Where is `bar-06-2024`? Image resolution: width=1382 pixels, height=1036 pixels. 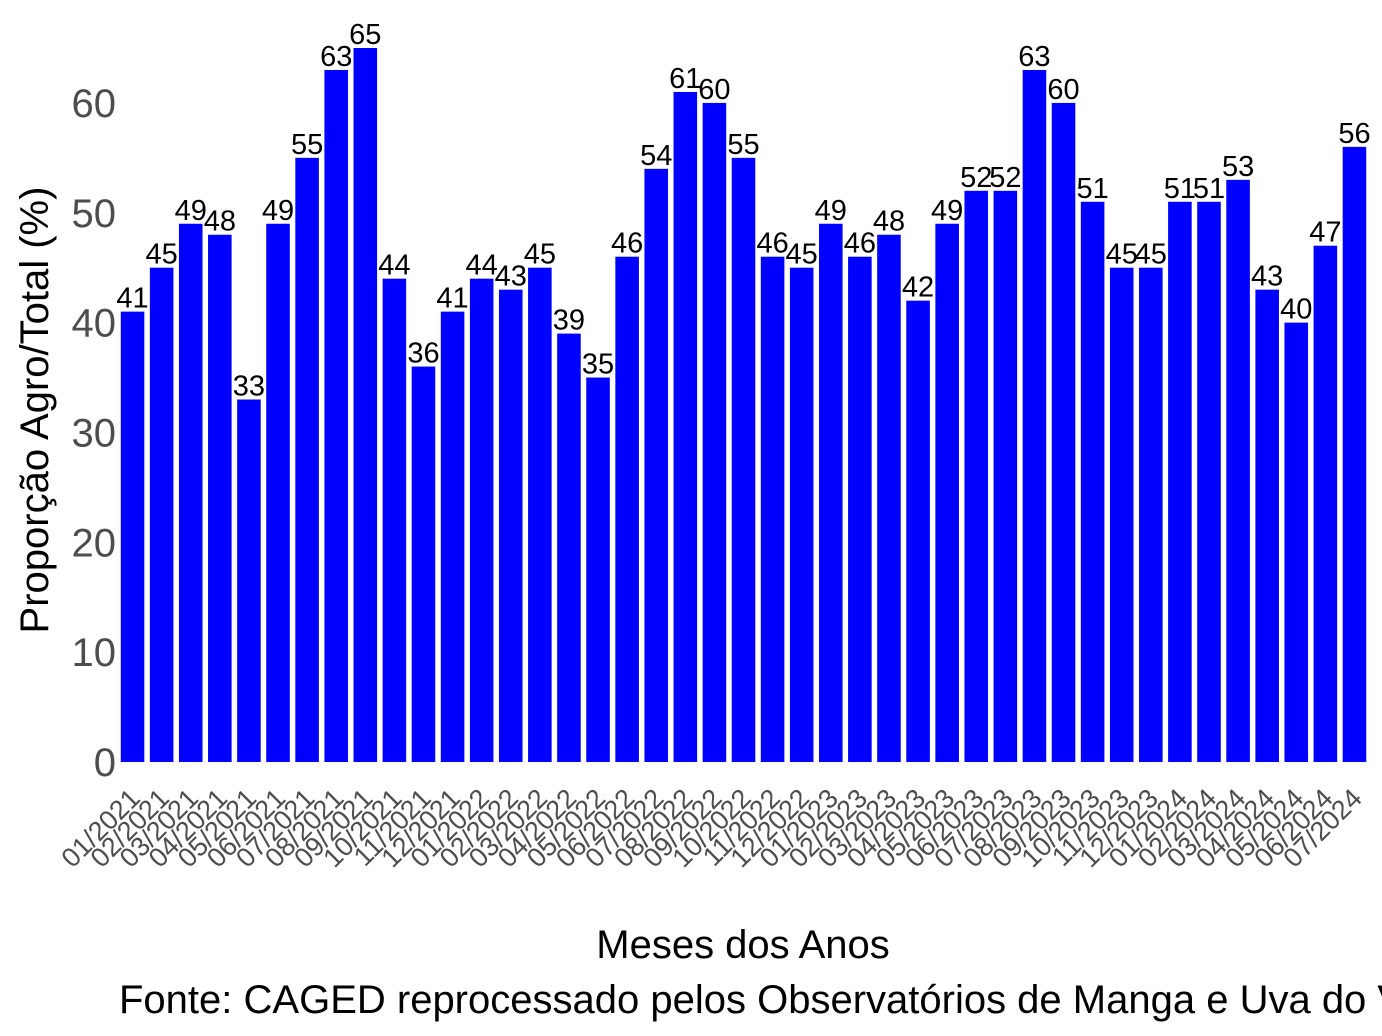
bar-06-2024 is located at coordinates (1325, 504).